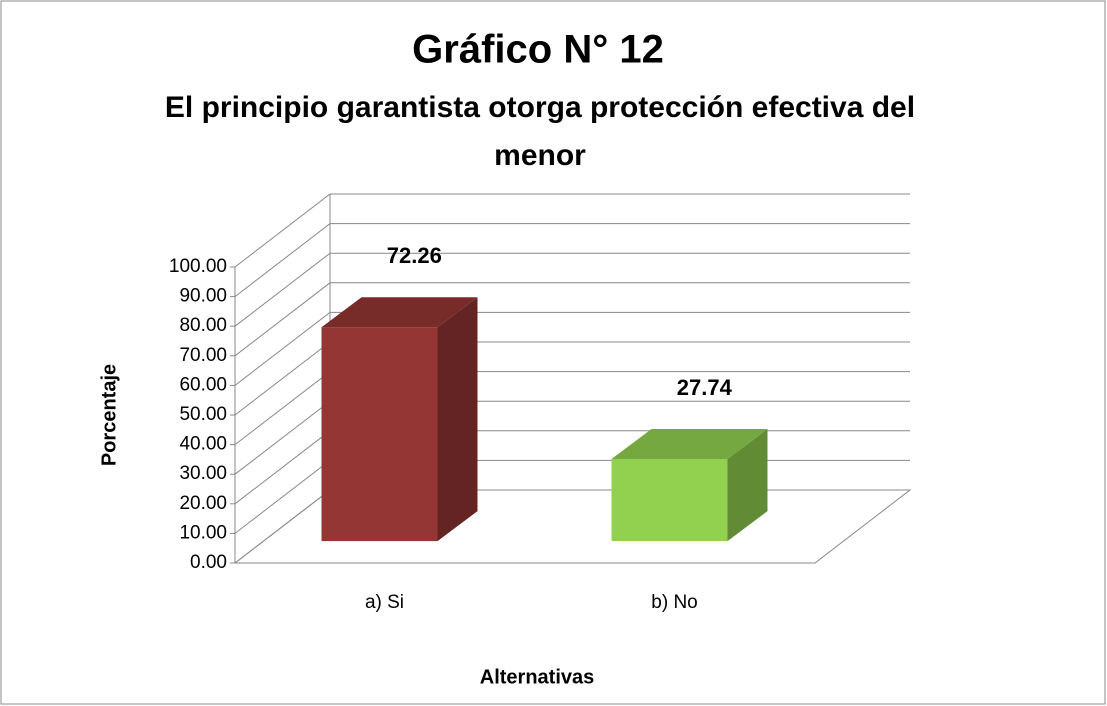 Image resolution: width=1107 pixels, height=706 pixels. What do you see at coordinates (414, 255) in the screenshot?
I see `data-label: 72.26` at bounding box center [414, 255].